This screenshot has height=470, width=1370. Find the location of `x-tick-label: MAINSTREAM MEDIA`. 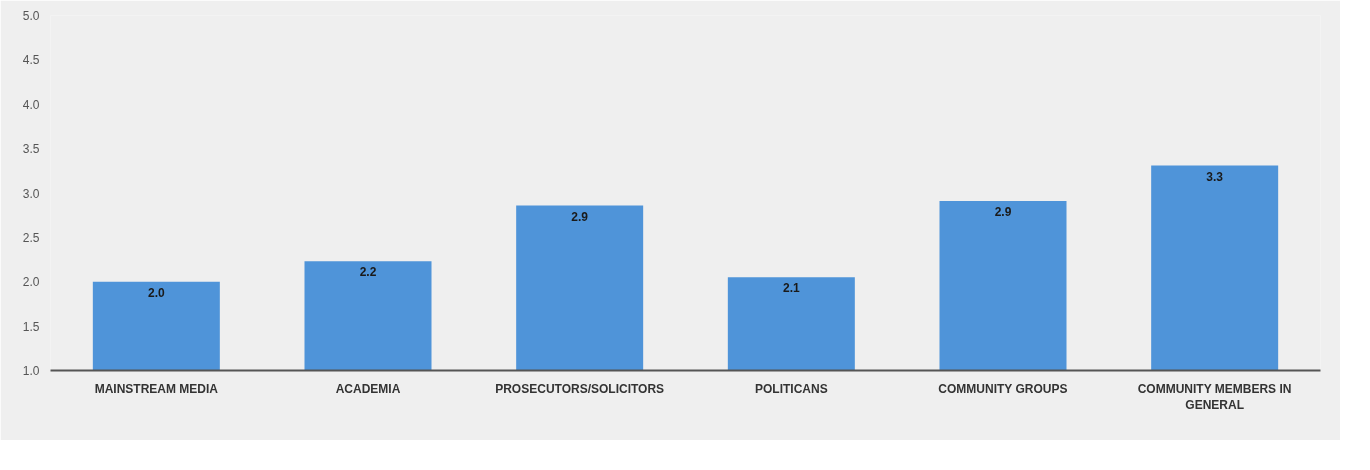

x-tick-label: MAINSTREAM MEDIA is located at coordinates (156, 388).